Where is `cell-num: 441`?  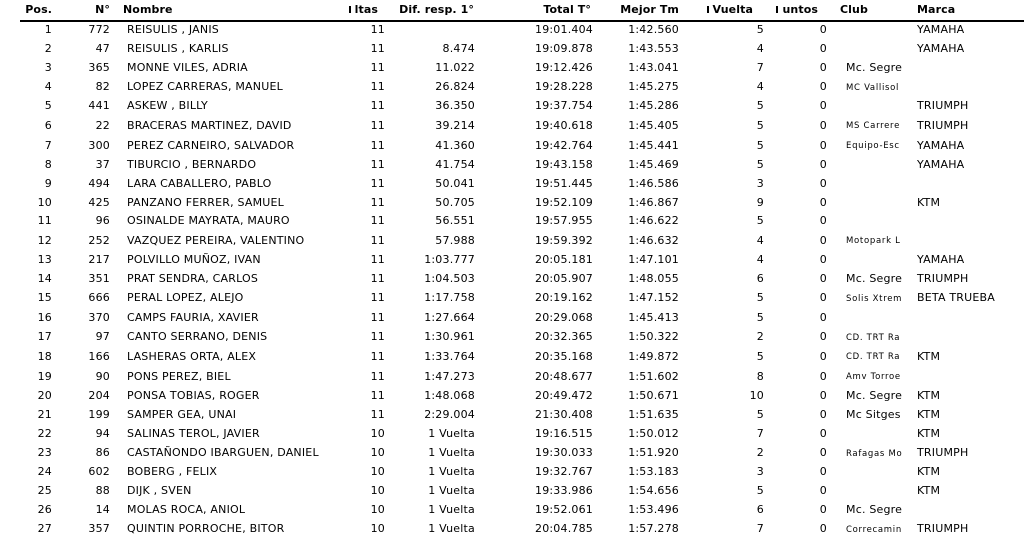
cell-num: 441 is located at coordinates (84, 106).